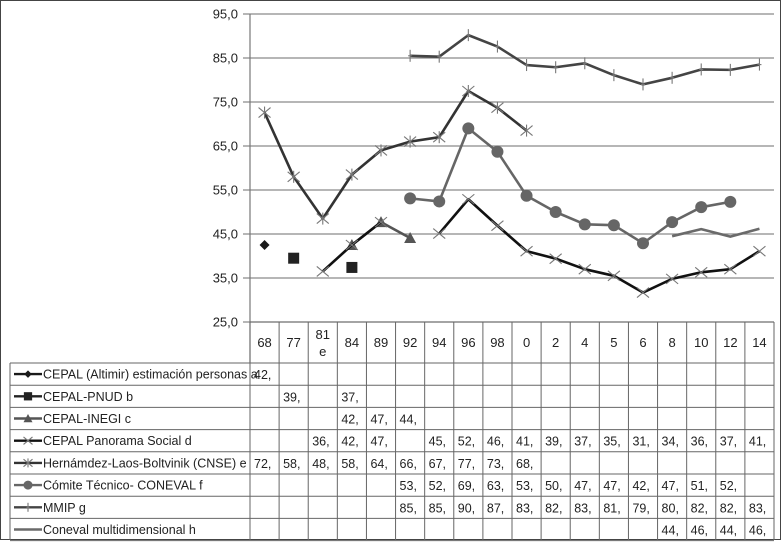  Describe the element at coordinates (701, 342) in the screenshot. I see `category-label: 10` at that location.